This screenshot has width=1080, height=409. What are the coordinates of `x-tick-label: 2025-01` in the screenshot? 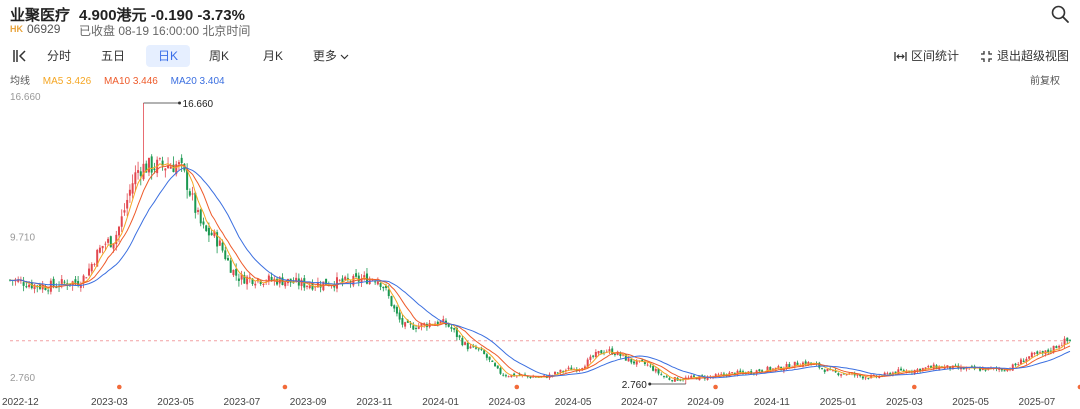 It's located at (838, 402).